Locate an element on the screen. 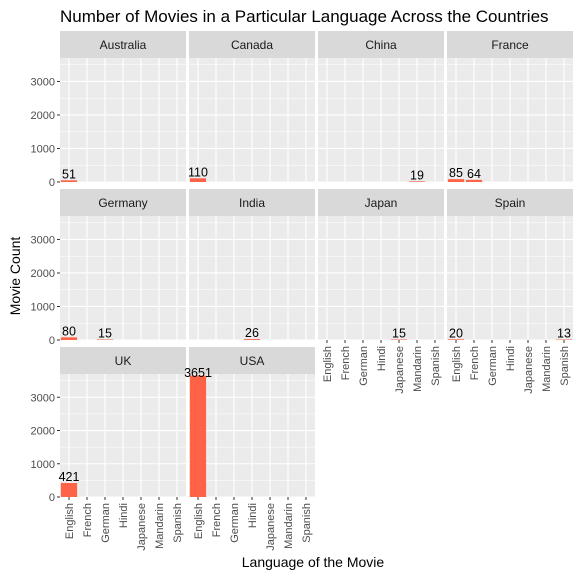  bar-data-label: 26 is located at coordinates (252, 333).